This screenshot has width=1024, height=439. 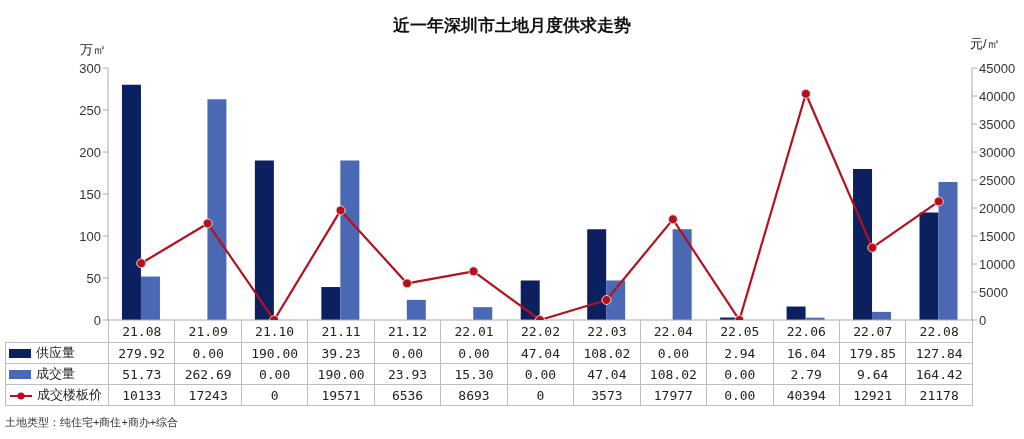 What do you see at coordinates (673, 395) in the screenshot?
I see `data-label: 17977` at bounding box center [673, 395].